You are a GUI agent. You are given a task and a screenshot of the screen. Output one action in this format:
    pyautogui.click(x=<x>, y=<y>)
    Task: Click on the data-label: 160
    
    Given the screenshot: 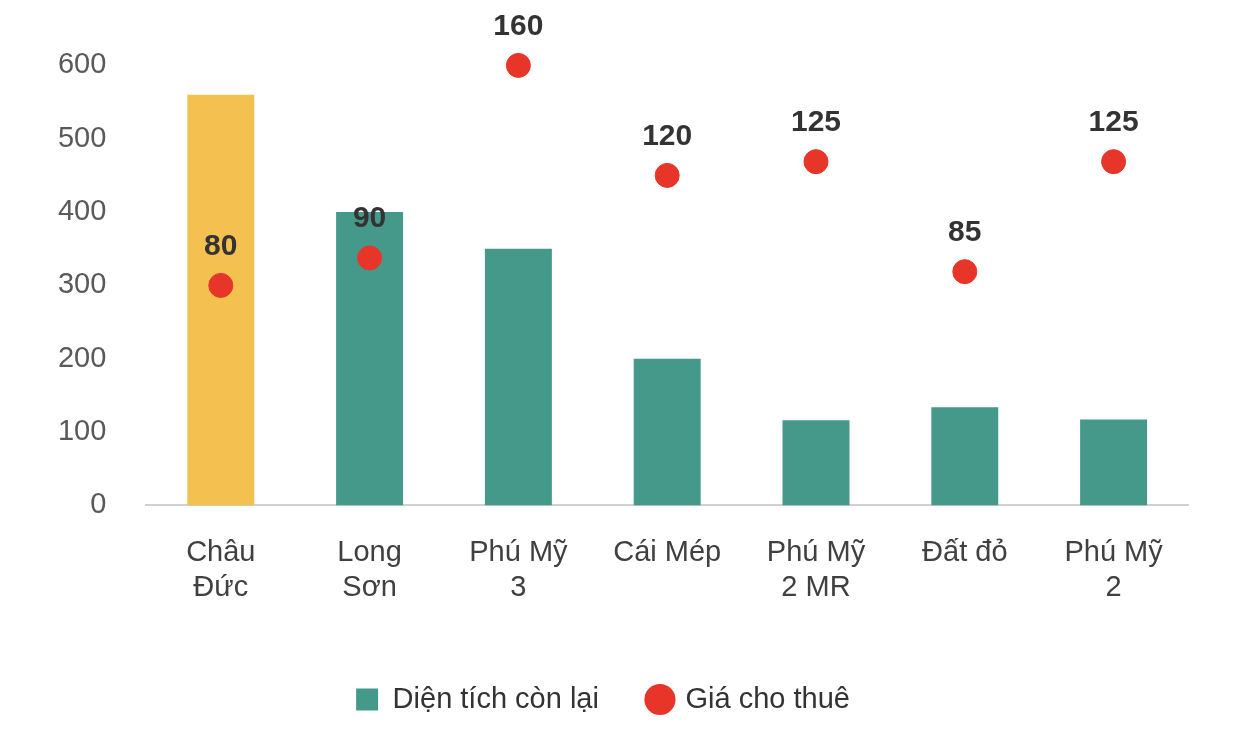 What is the action you would take?
    pyautogui.click(x=518, y=24)
    